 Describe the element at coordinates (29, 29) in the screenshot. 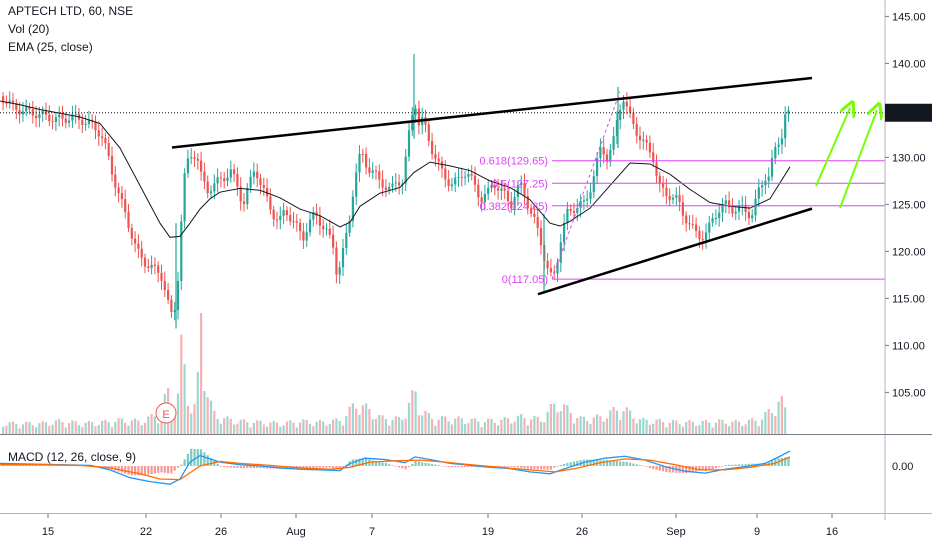

I see `volume-legend: Vol (20)` at that location.